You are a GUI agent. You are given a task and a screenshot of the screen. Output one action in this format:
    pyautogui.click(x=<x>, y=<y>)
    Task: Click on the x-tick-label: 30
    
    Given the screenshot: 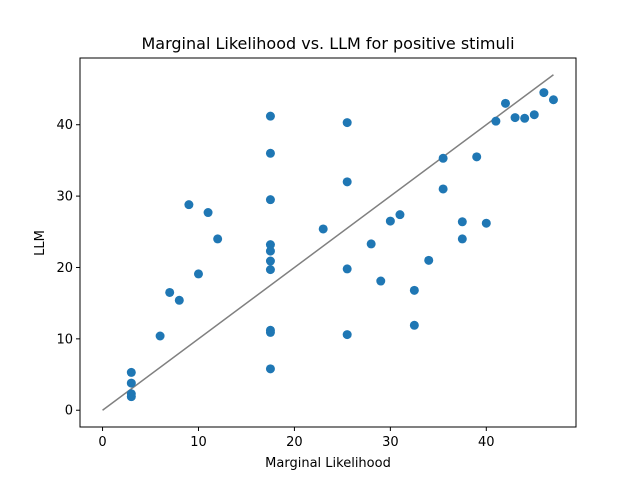 What is the action you would take?
    pyautogui.click(x=390, y=442)
    